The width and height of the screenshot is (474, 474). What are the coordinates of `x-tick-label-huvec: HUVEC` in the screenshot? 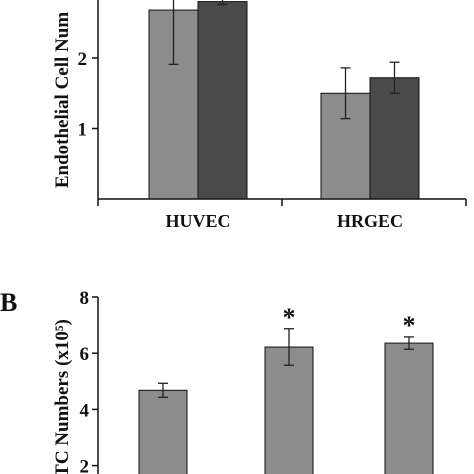 It's located at (197, 221).